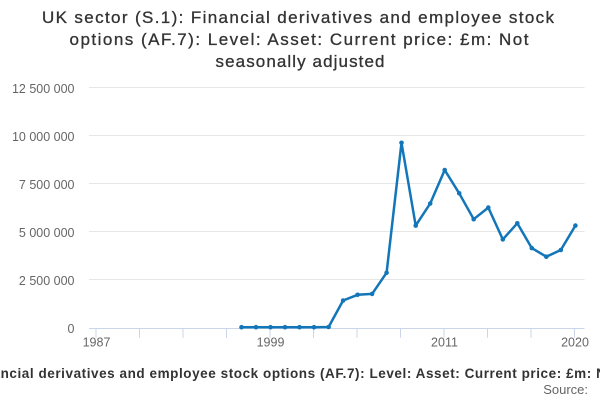 Image resolution: width=600 pixels, height=400 pixels. Describe the element at coordinates (444, 343) in the screenshot. I see `svg-text: 2011` at that location.